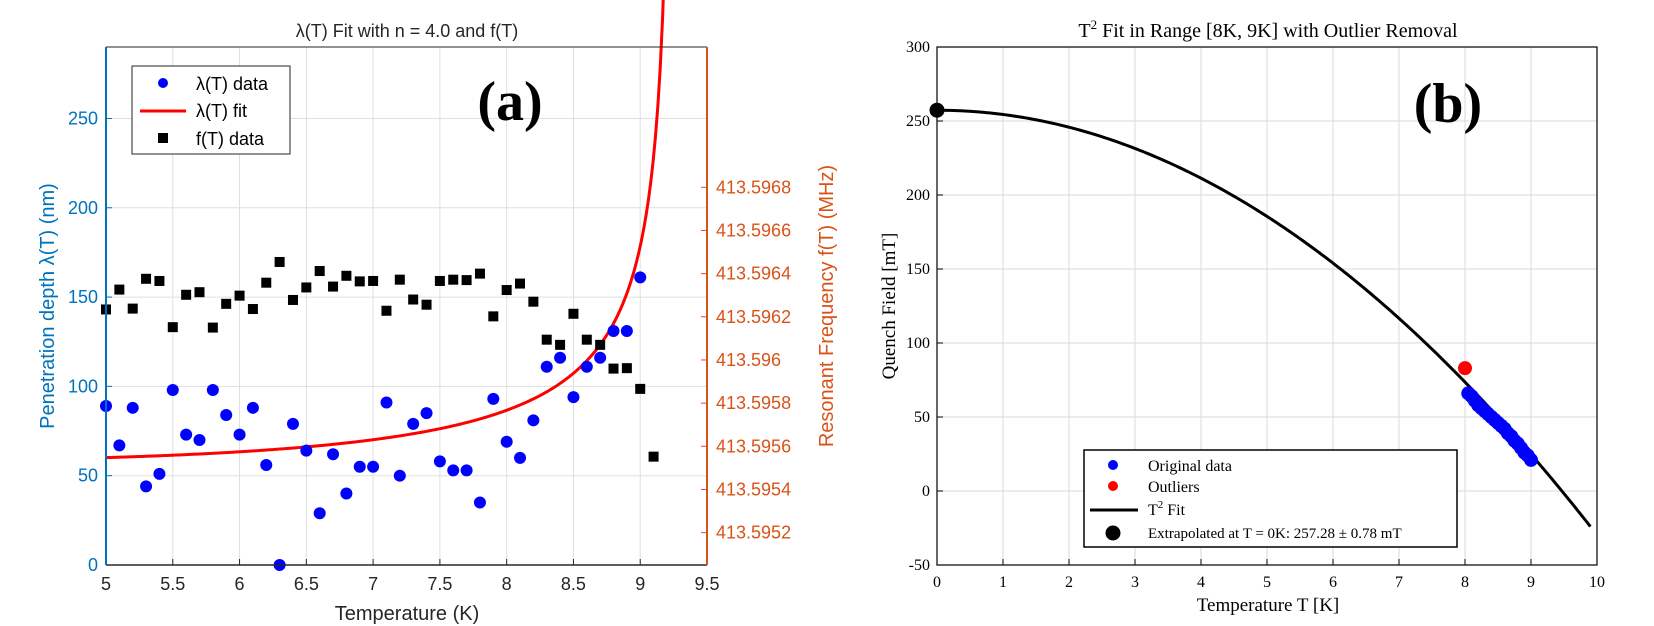 The width and height of the screenshot is (1654, 626). Describe the element at coordinates (1174, 510) in the screenshot. I see `chart-b-legend-fit-suffix: Fit` at that location.